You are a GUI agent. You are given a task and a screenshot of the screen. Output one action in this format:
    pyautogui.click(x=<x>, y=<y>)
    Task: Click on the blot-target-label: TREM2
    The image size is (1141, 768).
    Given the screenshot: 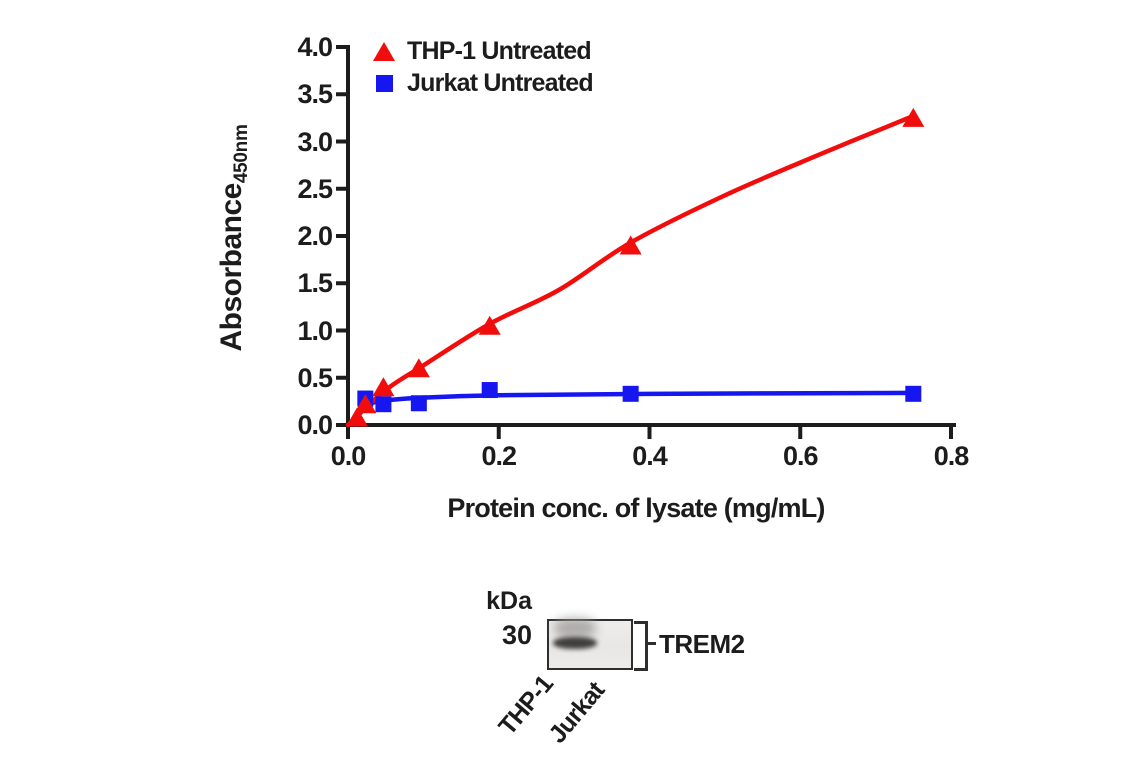 What is the action you would take?
    pyautogui.click(x=702, y=644)
    